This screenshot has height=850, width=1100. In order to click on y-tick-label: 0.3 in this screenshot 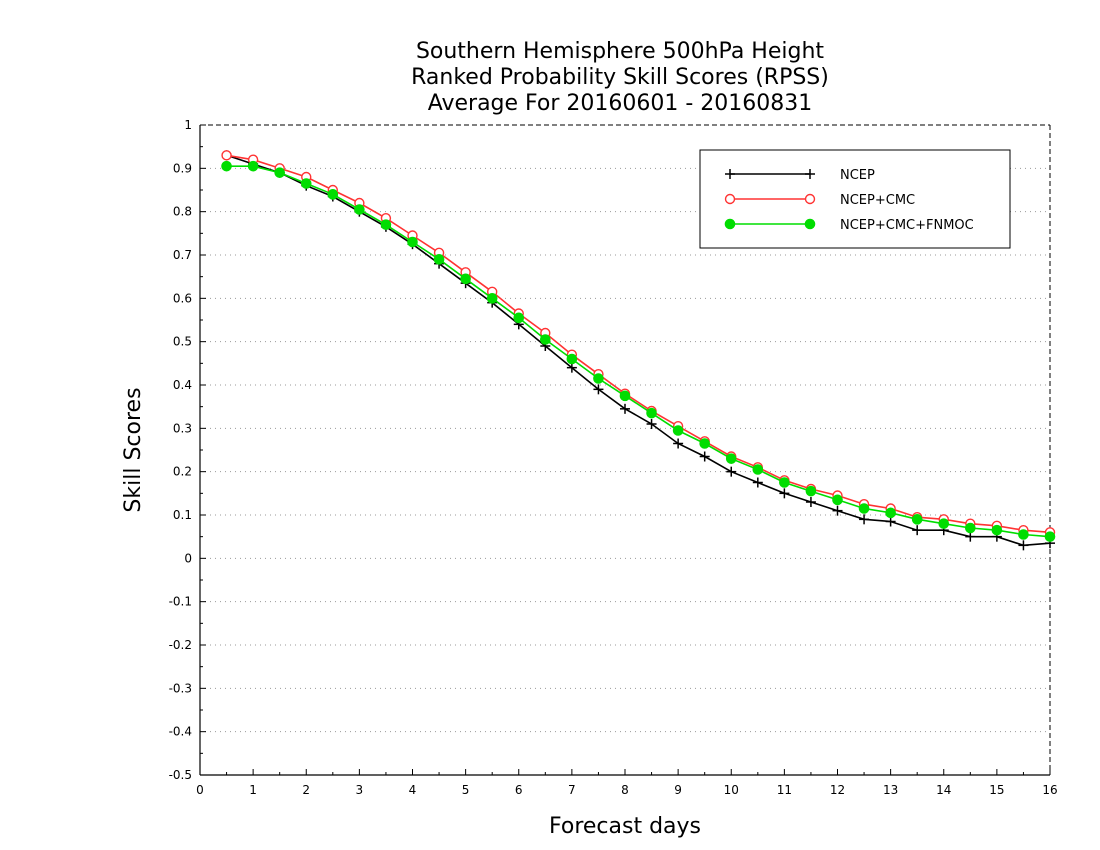, I will do `click(182, 428)`.